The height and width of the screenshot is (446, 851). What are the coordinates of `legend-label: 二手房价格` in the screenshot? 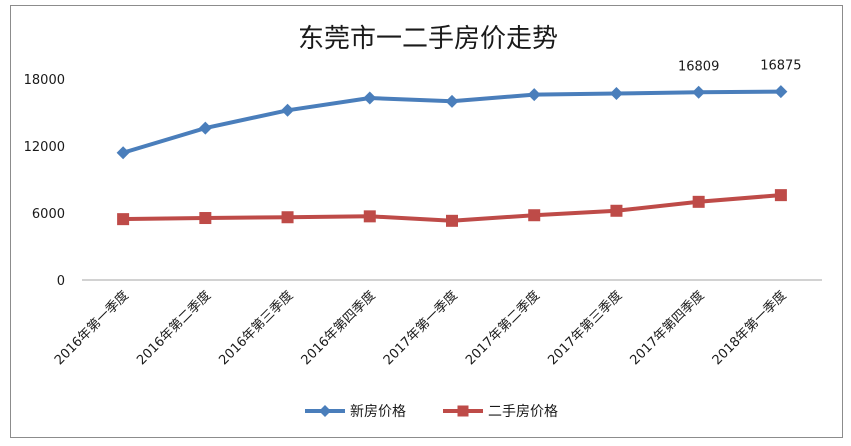 It's located at (523, 412).